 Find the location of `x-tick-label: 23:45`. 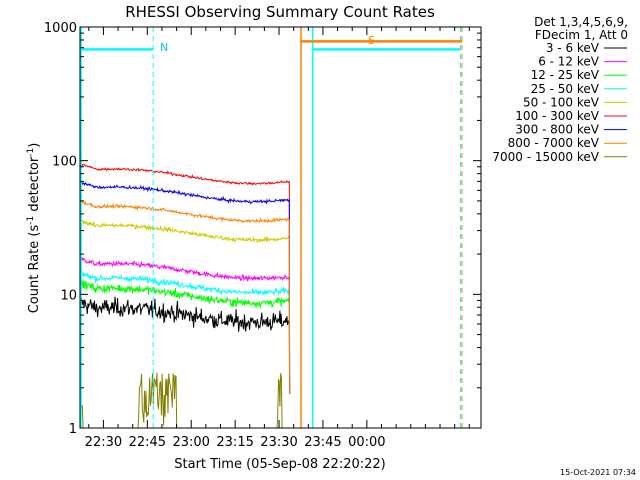

x-tick-label: 23:45 is located at coordinates (322, 442).